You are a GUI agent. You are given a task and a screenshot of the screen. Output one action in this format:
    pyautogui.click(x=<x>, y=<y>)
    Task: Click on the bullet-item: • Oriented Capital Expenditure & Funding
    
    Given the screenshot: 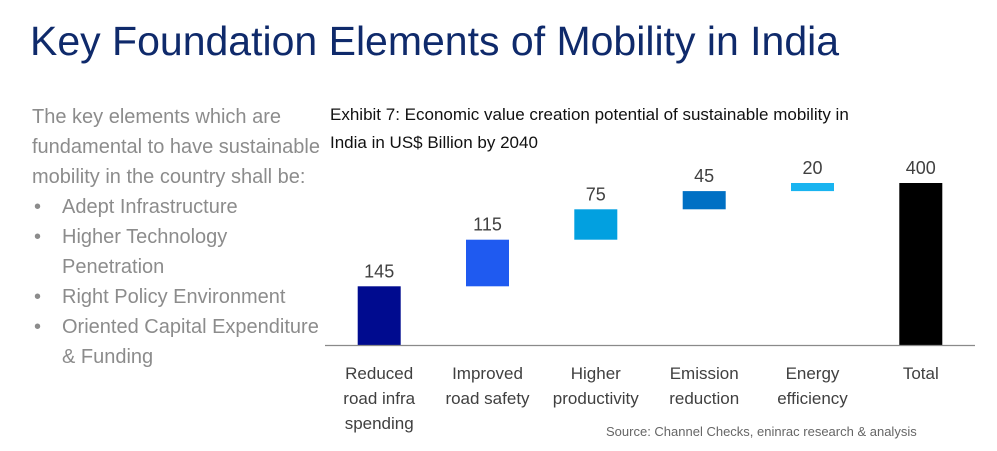 What is the action you would take?
    pyautogui.click(x=177, y=342)
    